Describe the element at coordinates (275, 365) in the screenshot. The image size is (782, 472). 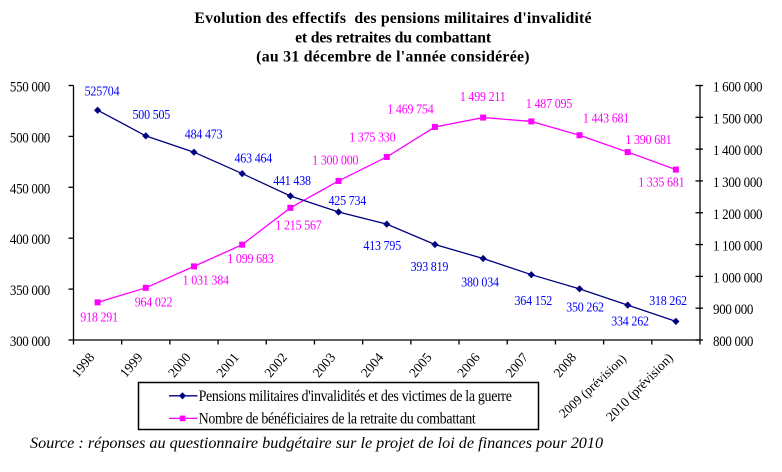
I see `svg-text: 2002` at that location.